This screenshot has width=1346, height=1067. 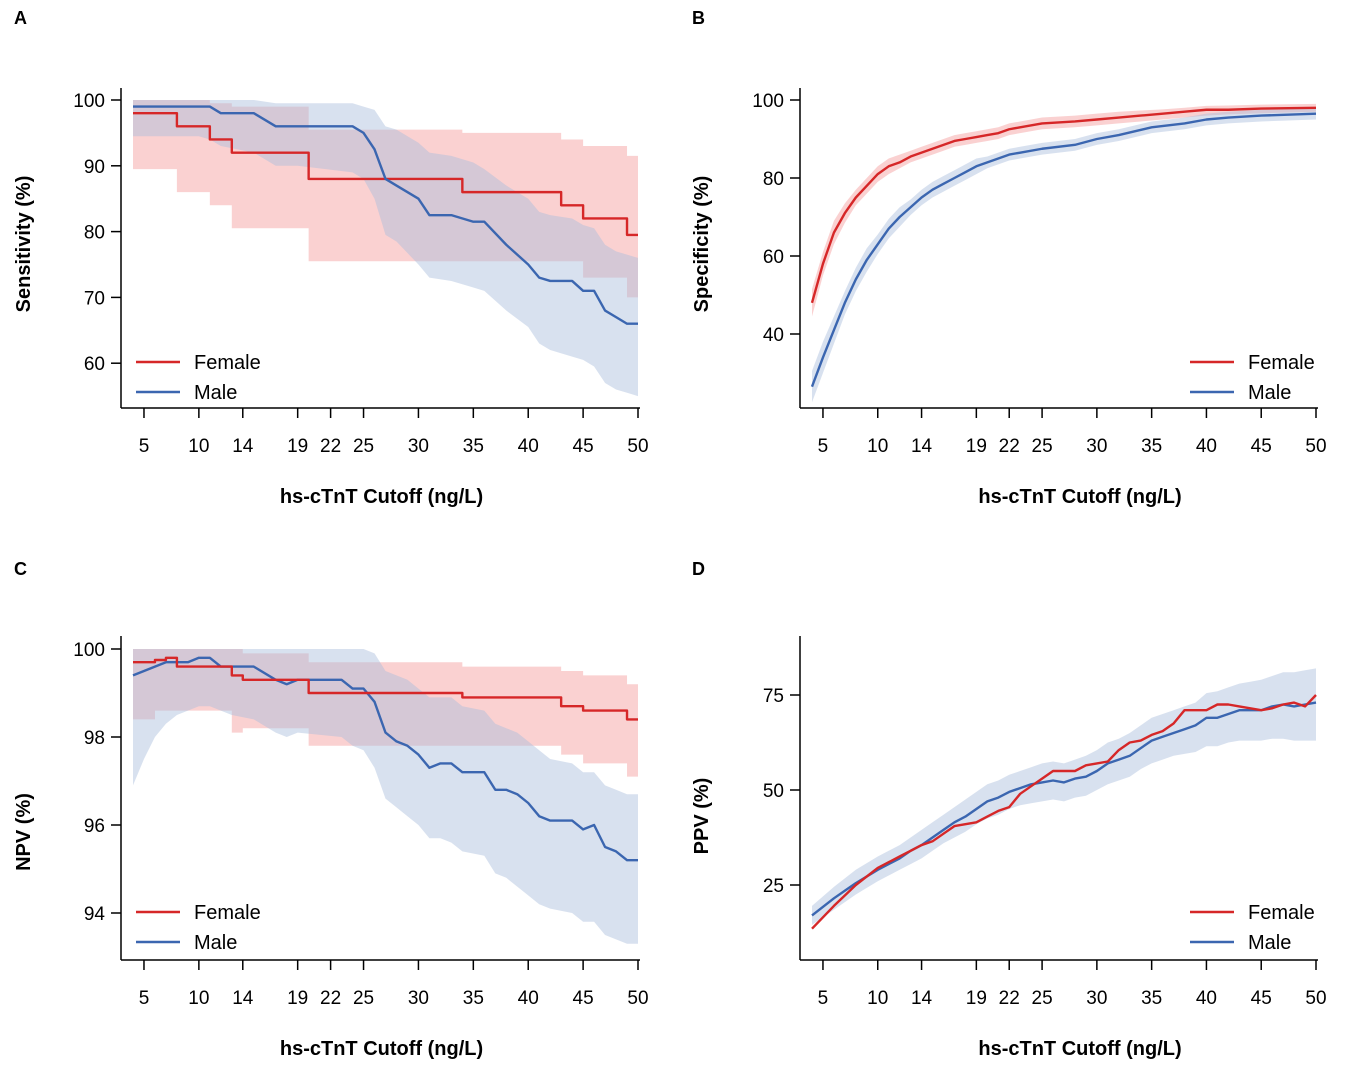 I want to click on panel-letter: D, so click(x=698, y=569).